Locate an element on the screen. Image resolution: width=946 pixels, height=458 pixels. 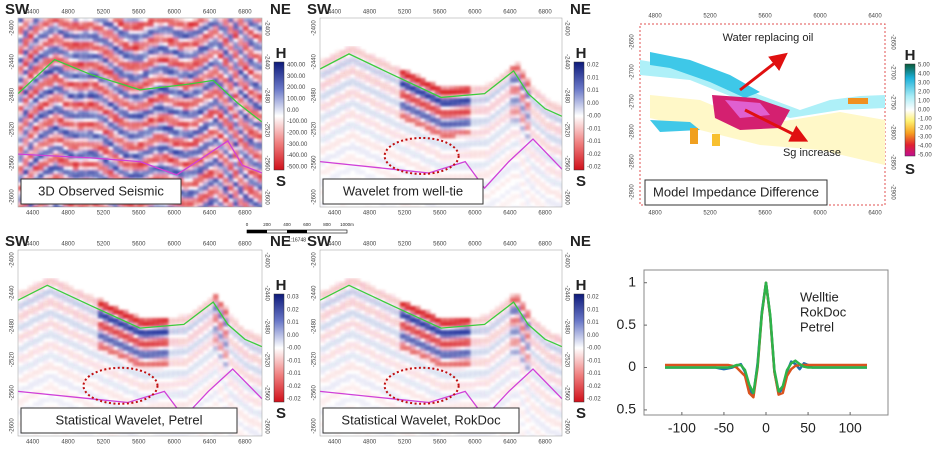
colorbar-tick: 0.01 is located at coordinates (593, 78).